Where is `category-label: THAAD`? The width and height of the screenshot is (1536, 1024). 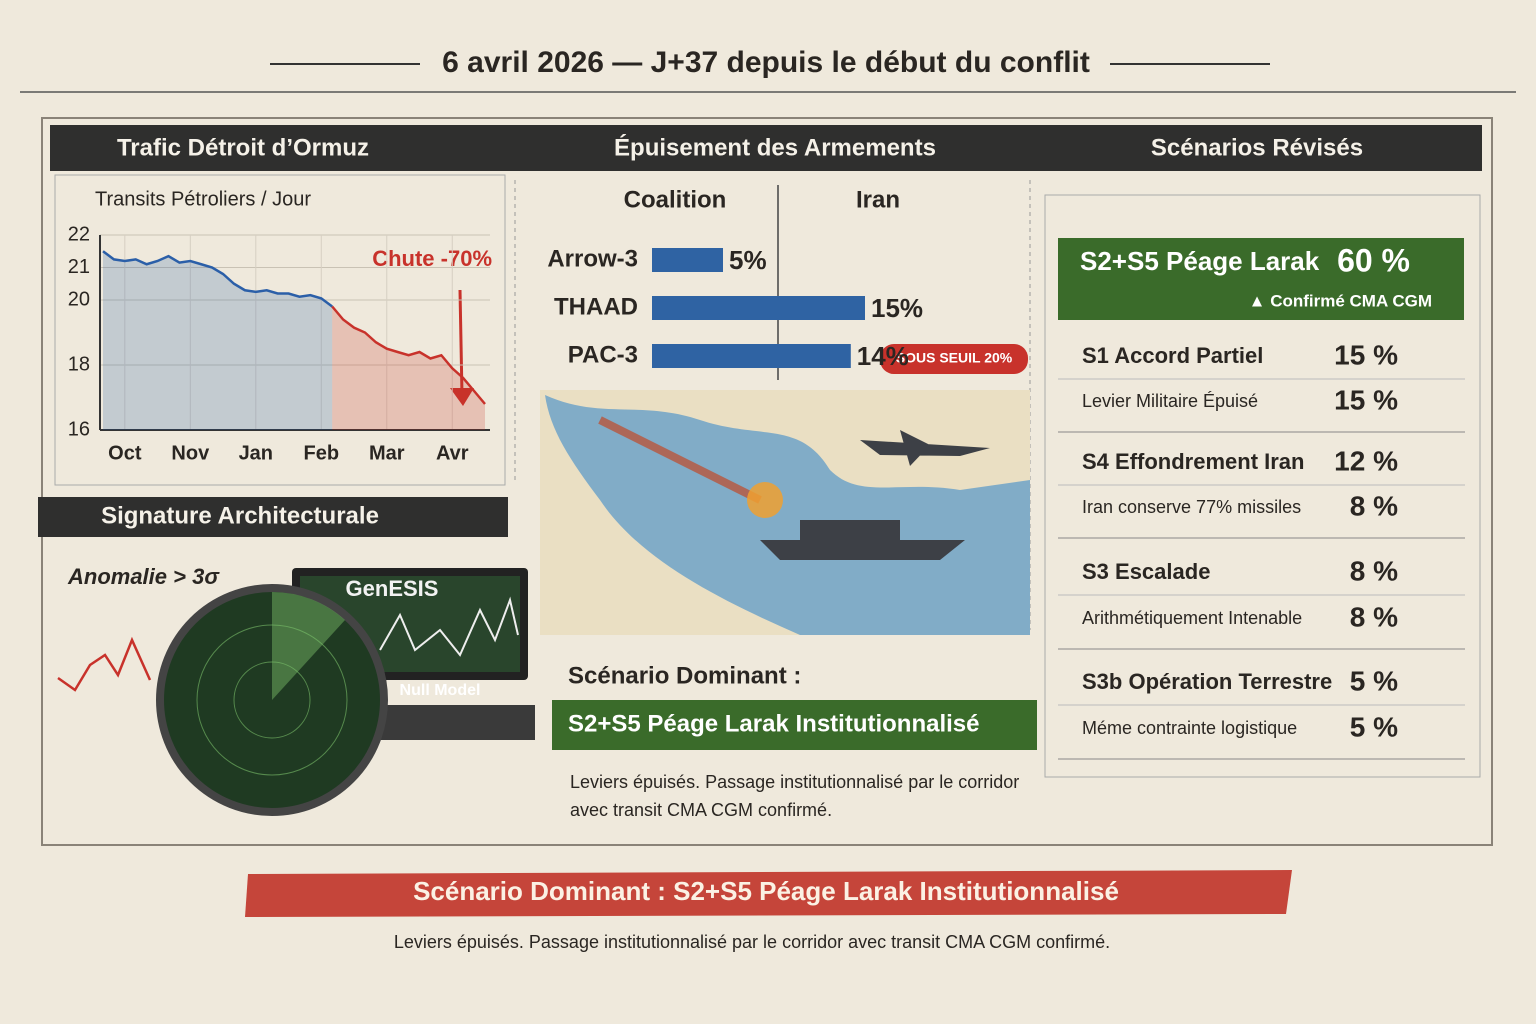
category-label: THAAD is located at coordinates (596, 306).